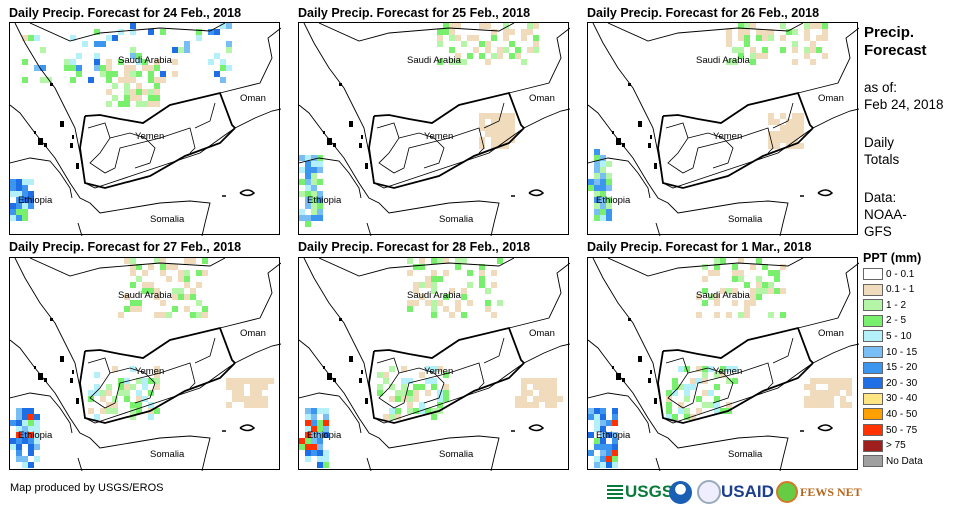 This screenshot has height=511, width=967. I want to click on country-label-oman: Oman, so click(831, 98).